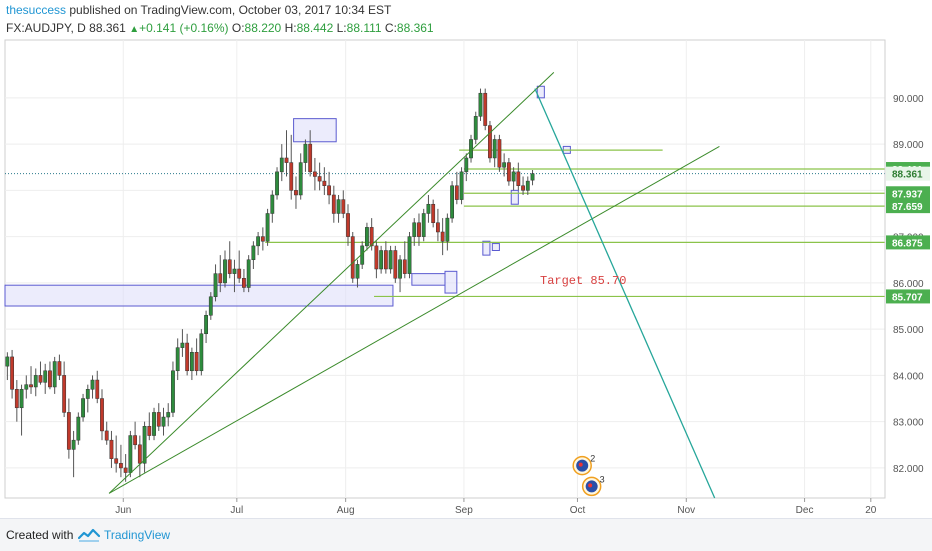  Describe the element at coordinates (46, 28) in the screenshot. I see `symbol-label: FX:AUDJPY, D` at that location.